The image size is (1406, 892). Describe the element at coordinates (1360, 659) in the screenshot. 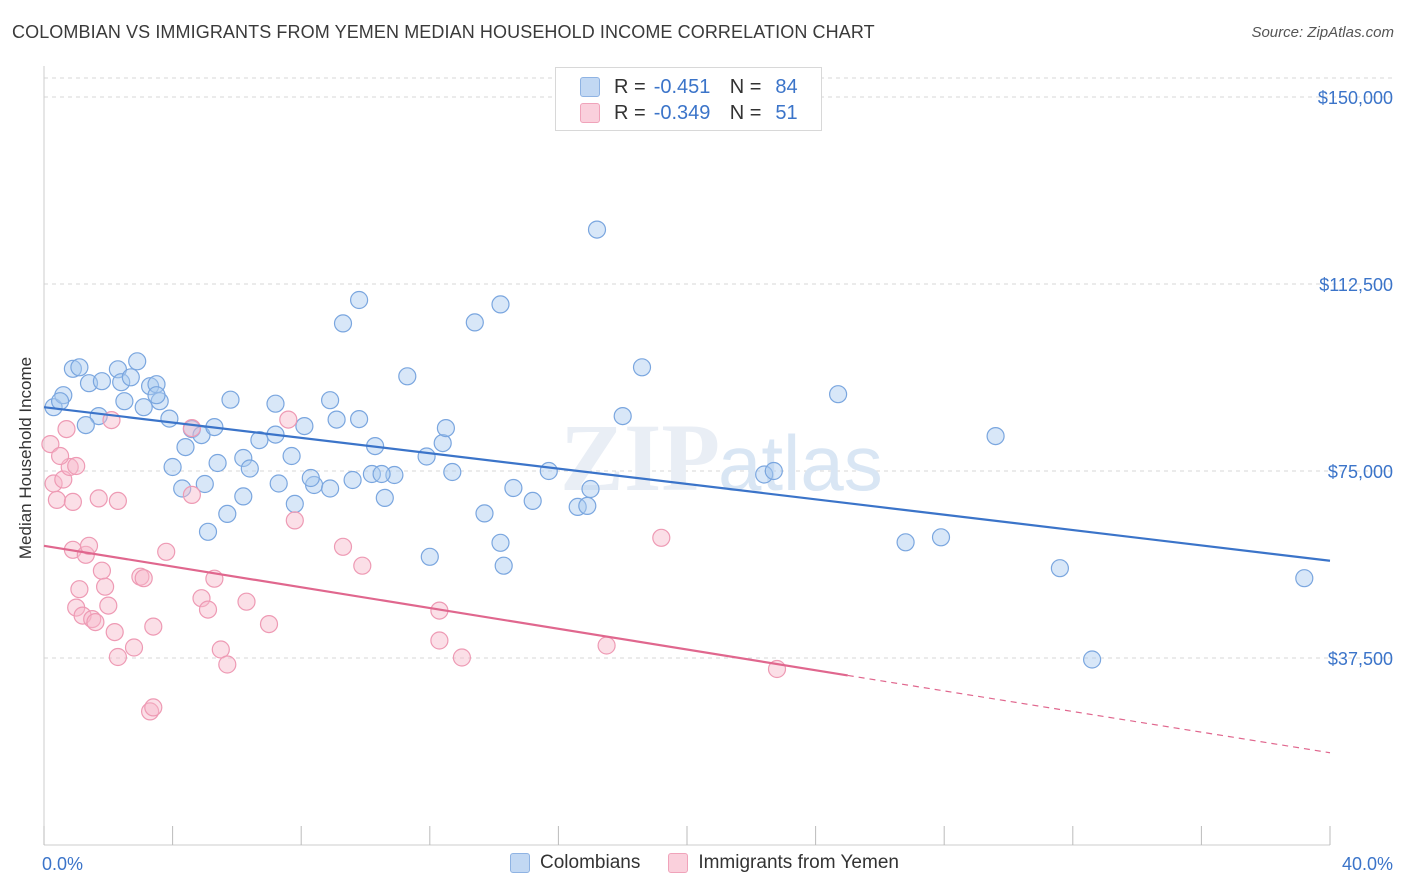

I see `y-tick-label-0: $37,500` at that location.